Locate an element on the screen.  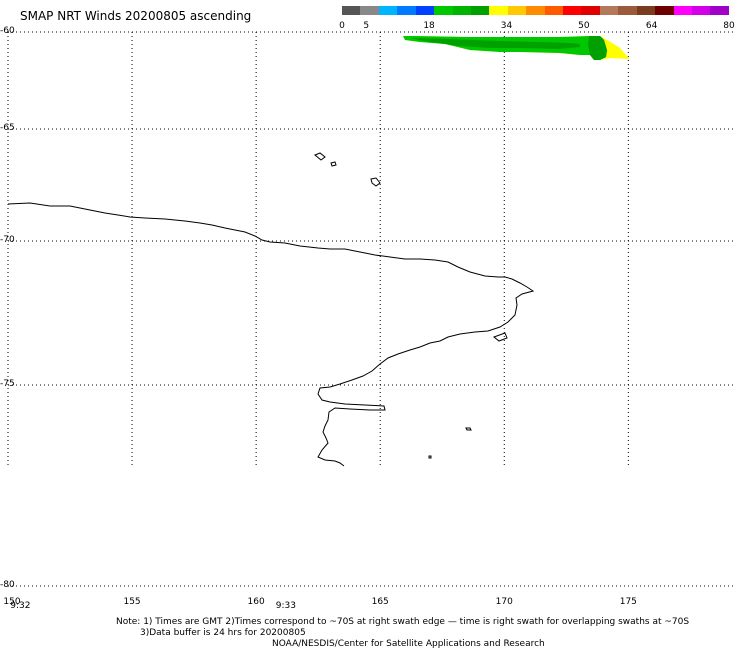
latitude-label: -75 is located at coordinates (7, 384).